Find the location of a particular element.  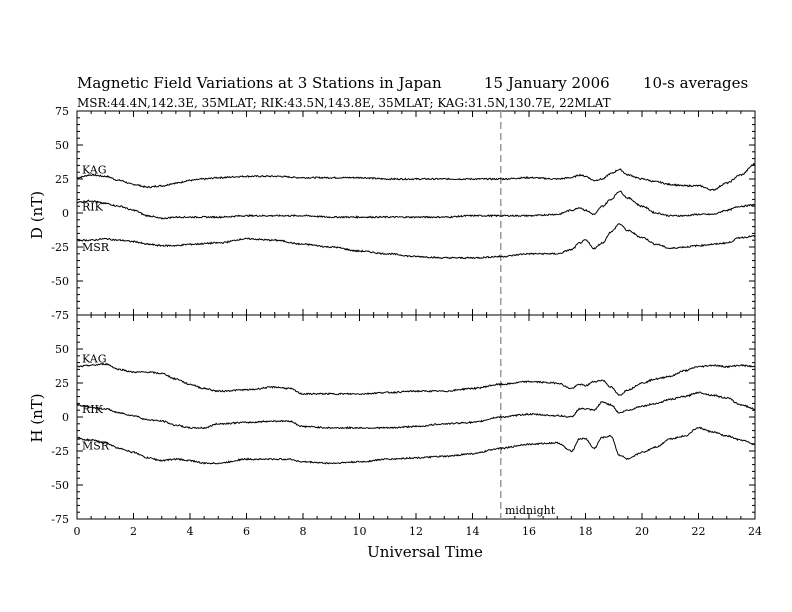

x-tick-label: 20 is located at coordinates (642, 531).